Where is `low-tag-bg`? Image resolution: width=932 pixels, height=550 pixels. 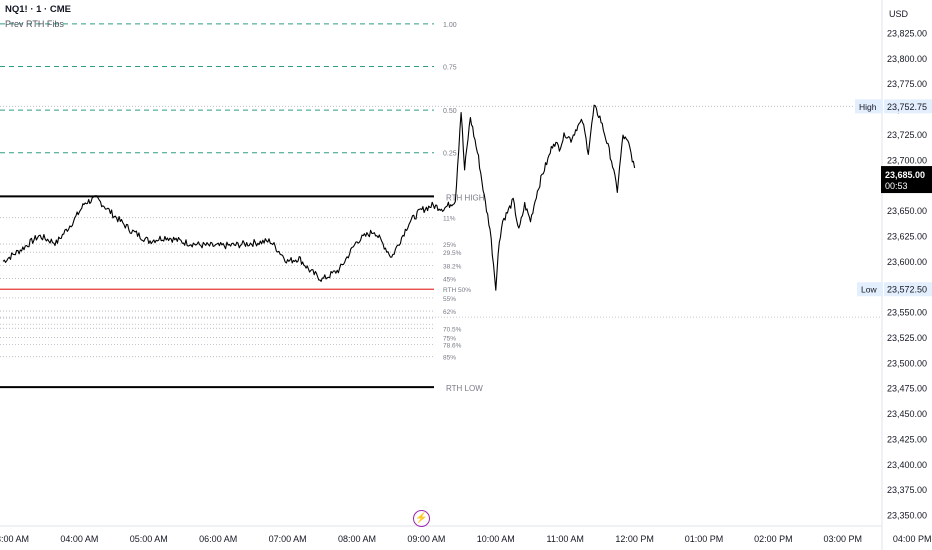 low-tag-bg is located at coordinates (870, 289).